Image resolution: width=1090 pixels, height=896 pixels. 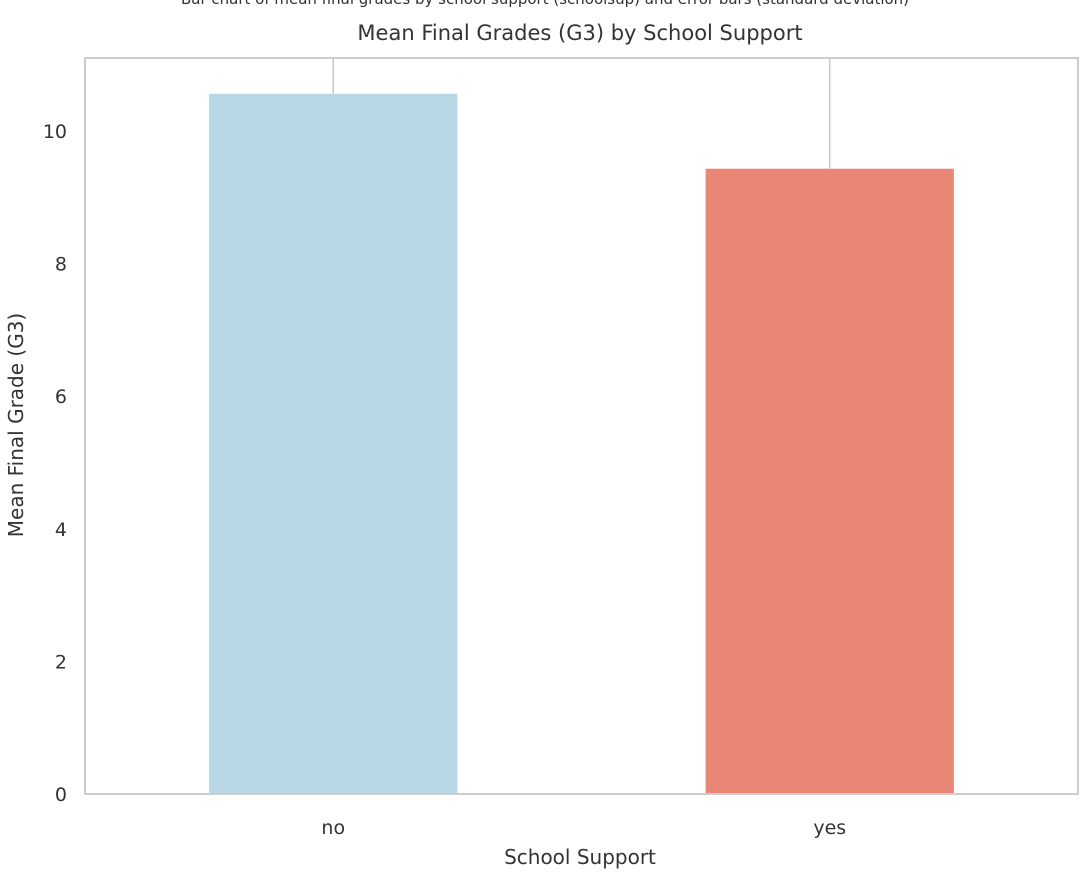 I want to click on x-axis-label: School Support, so click(x=580, y=857).